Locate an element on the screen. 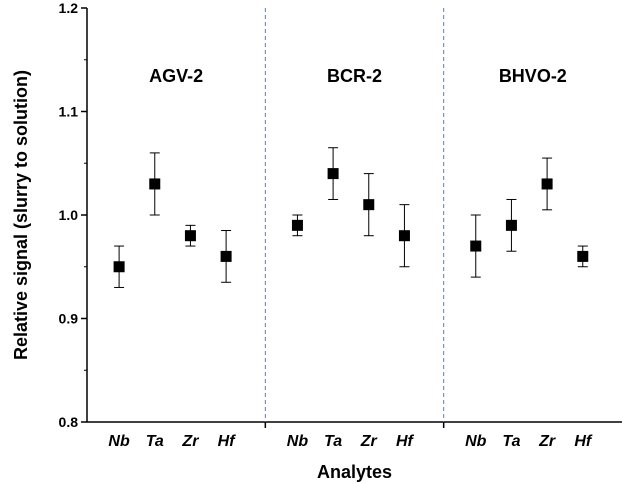 The image size is (632, 483). group-labels: AGV-2 BCR-2 BHVO-2 is located at coordinates (358, 76).